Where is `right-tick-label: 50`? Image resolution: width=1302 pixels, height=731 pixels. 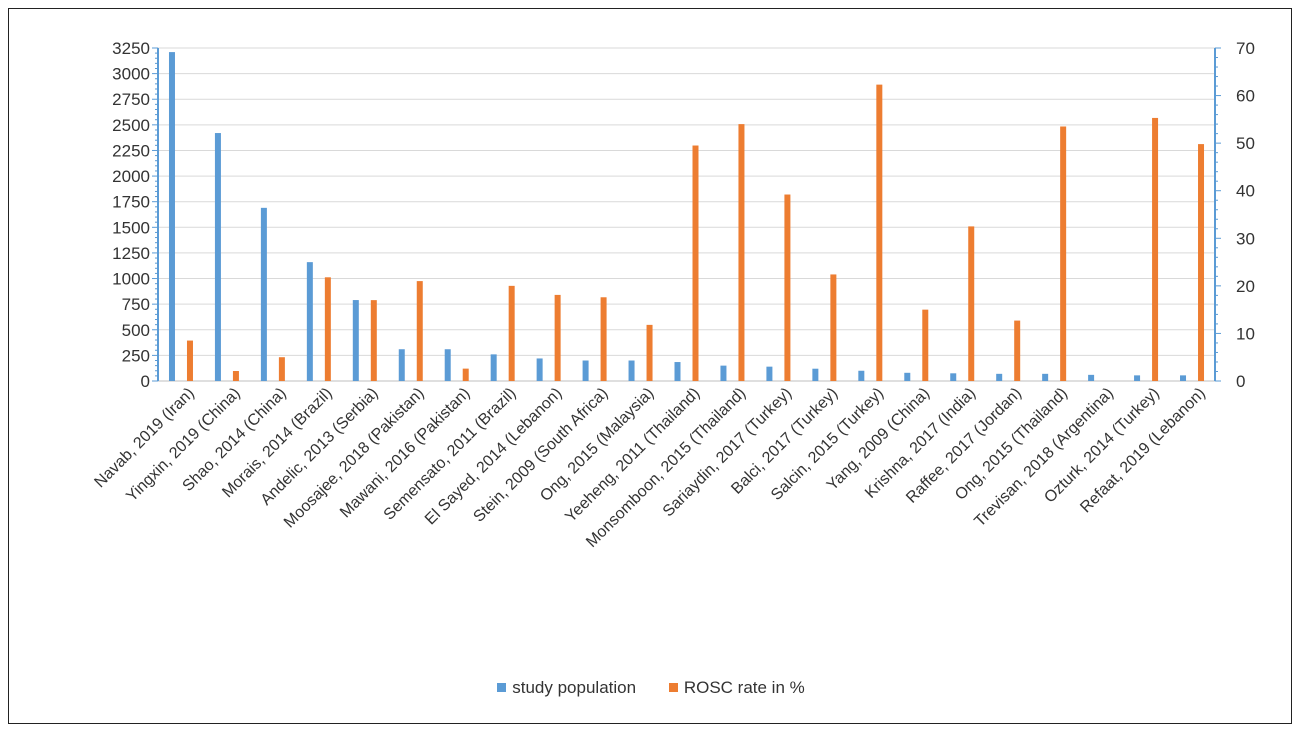
right-tick-label: 50 is located at coordinates (1245, 143).